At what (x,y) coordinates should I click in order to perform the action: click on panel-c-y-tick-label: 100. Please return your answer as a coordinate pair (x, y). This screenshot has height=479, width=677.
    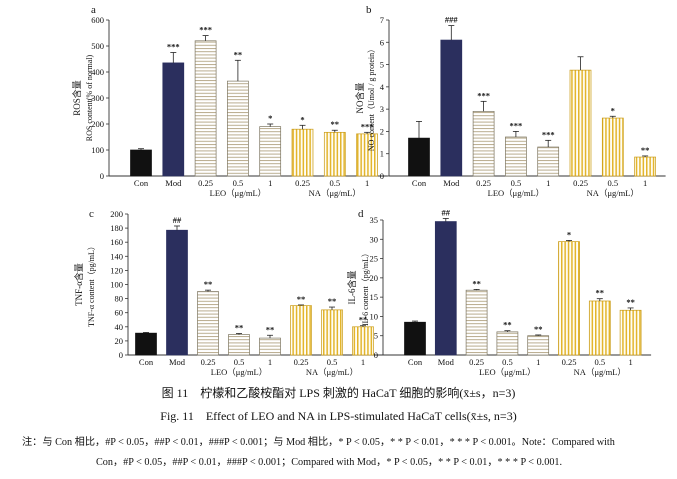
    Looking at the image, I should click on (116, 285).